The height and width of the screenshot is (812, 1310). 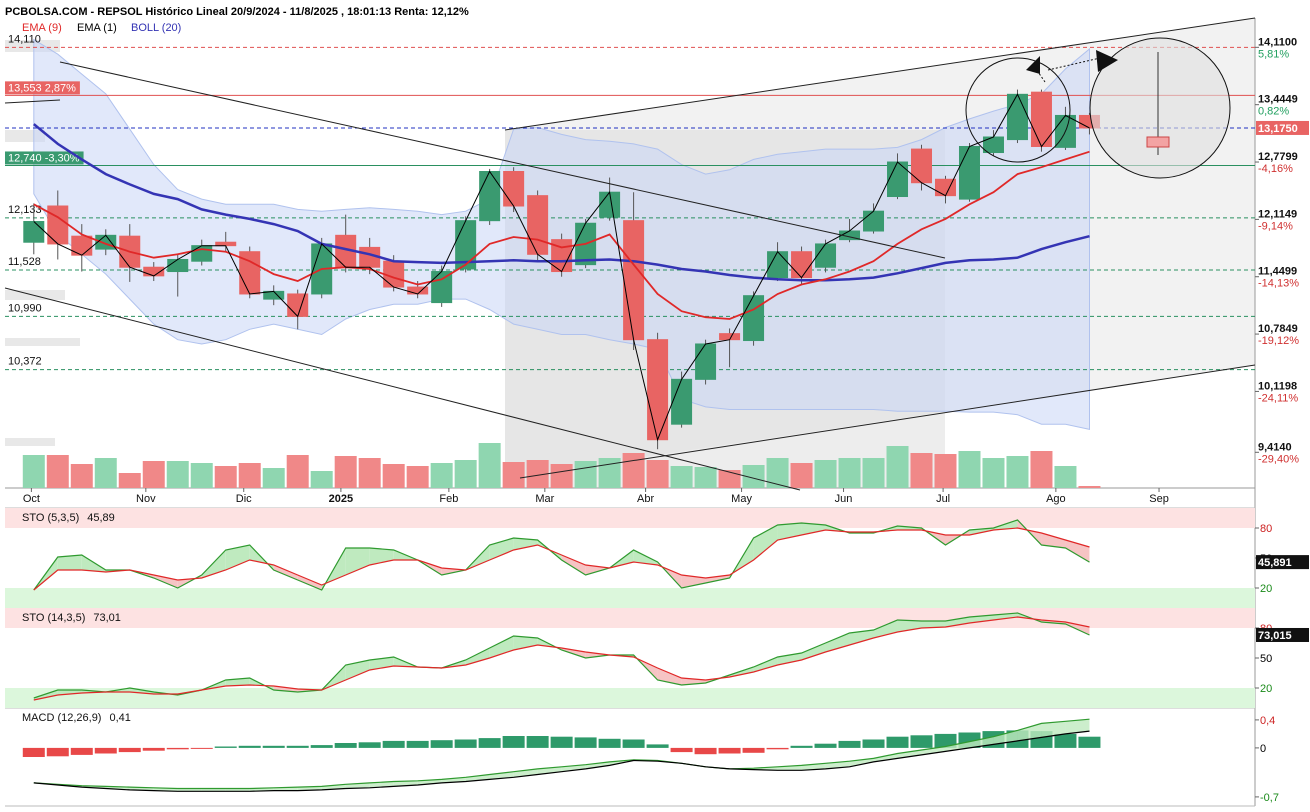 I want to click on y-tick-change: 0,82%, so click(x=1273, y=112).